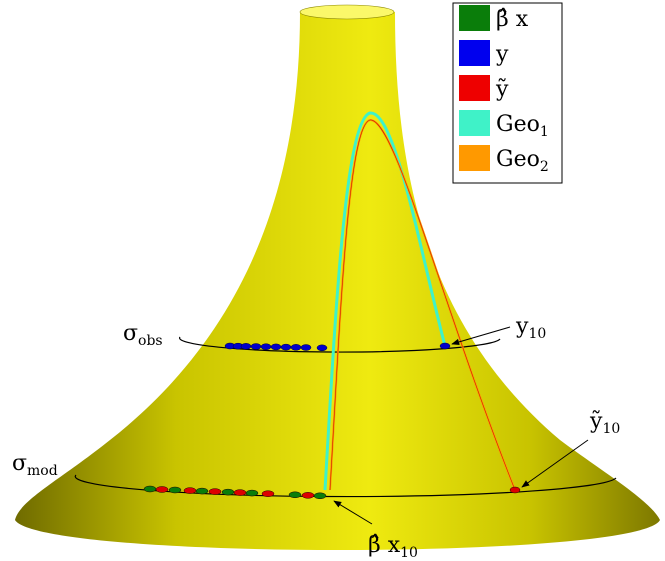 This screenshot has width=665, height=561. What do you see at coordinates (384, 545) in the screenshot?
I see `annotation-label-main: β̂ x` at bounding box center [384, 545].